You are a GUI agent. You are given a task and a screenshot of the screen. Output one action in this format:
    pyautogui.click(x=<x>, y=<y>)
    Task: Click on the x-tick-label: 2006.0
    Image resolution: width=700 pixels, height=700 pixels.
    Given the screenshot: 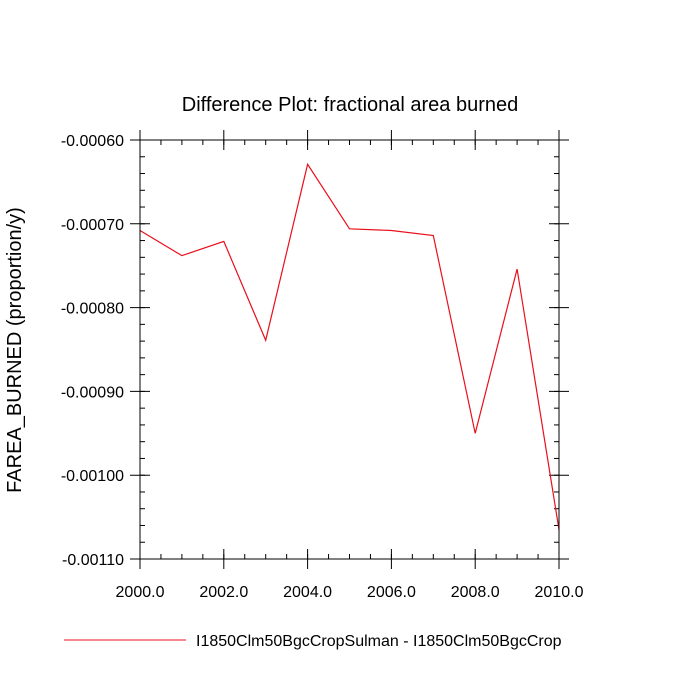 What is the action you would take?
    pyautogui.click(x=391, y=592)
    